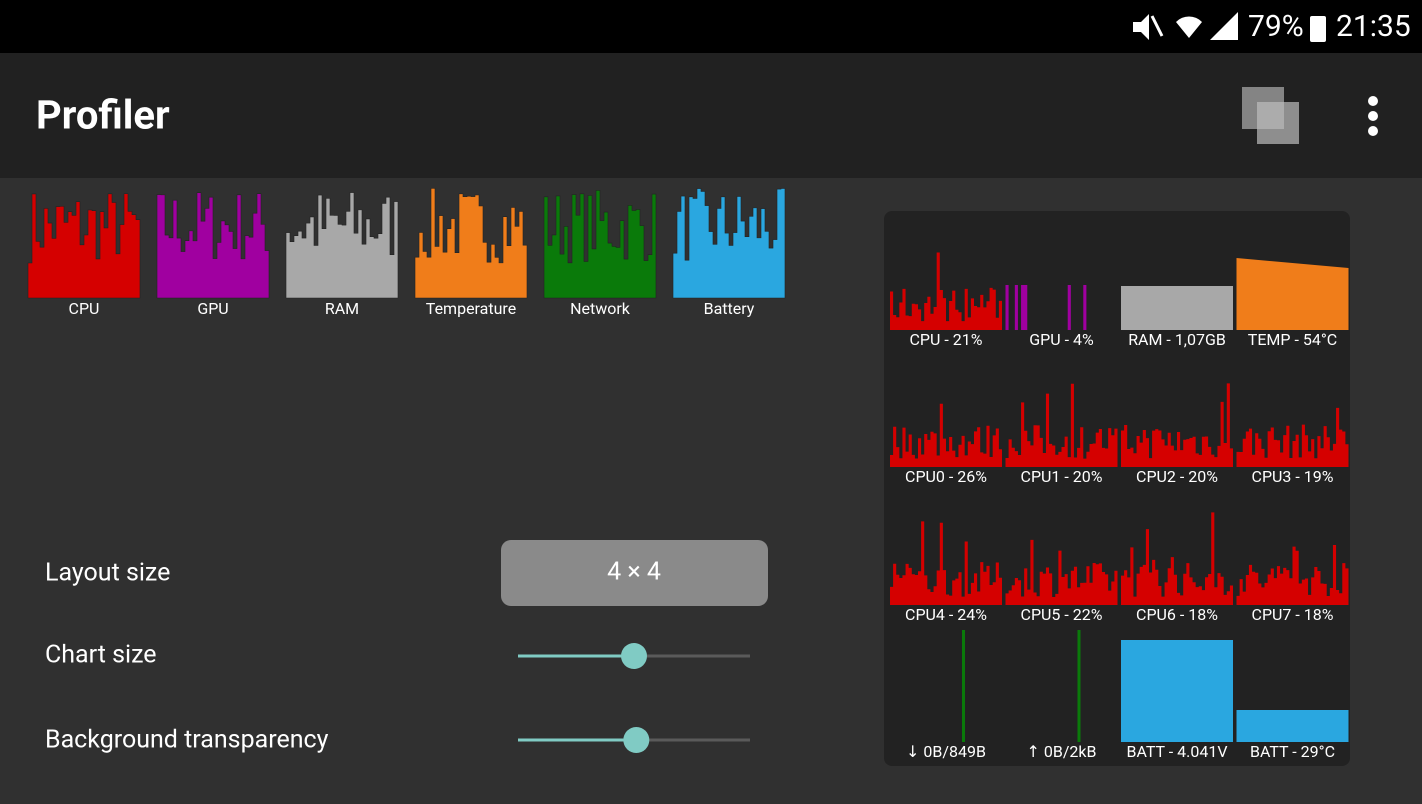 This screenshot has height=804, width=1422. What do you see at coordinates (1278, 123) in the screenshot?
I see `overlay-icon-front` at bounding box center [1278, 123].